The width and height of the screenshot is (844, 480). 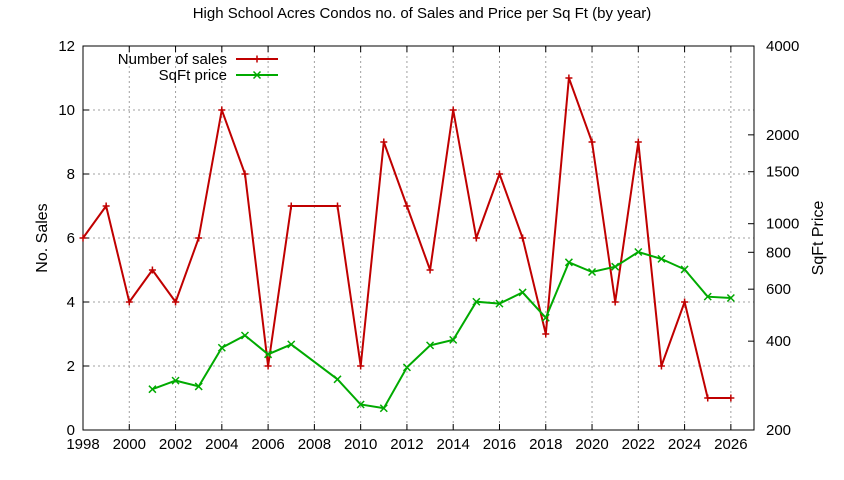 I want to click on legend-label: SqFt price, so click(x=193, y=75).